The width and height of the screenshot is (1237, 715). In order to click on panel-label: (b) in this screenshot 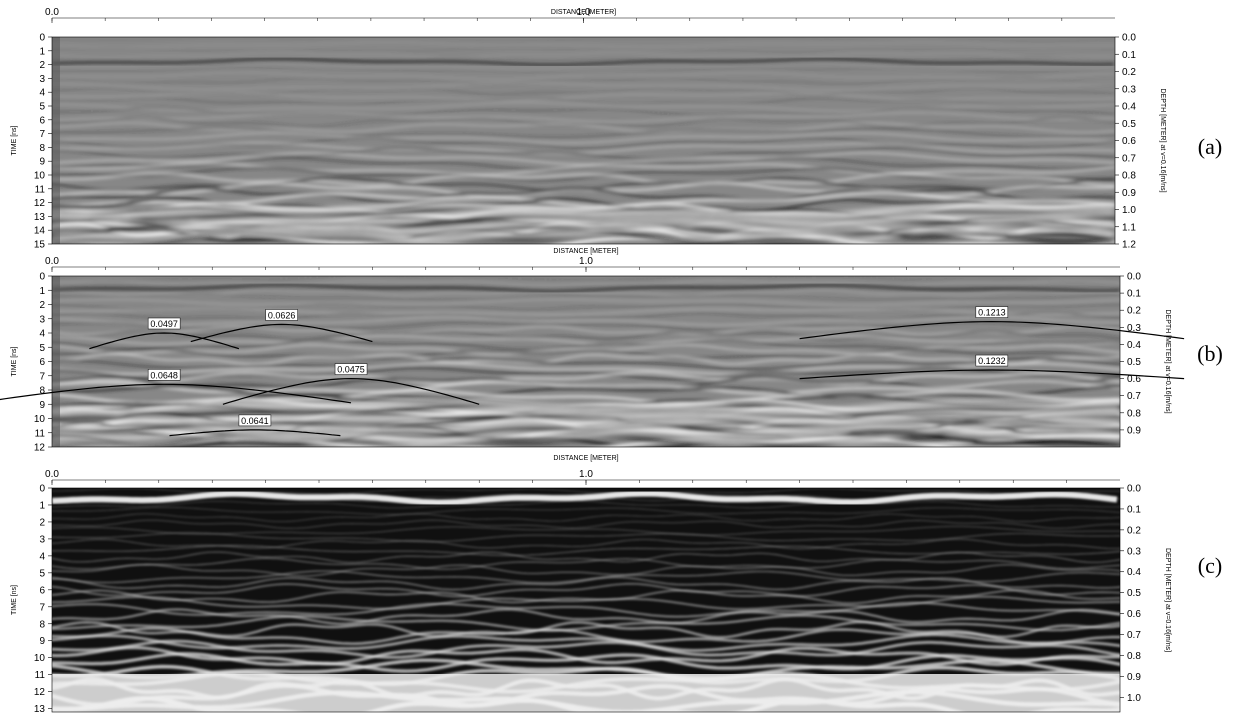, I will do `click(1210, 353)`.